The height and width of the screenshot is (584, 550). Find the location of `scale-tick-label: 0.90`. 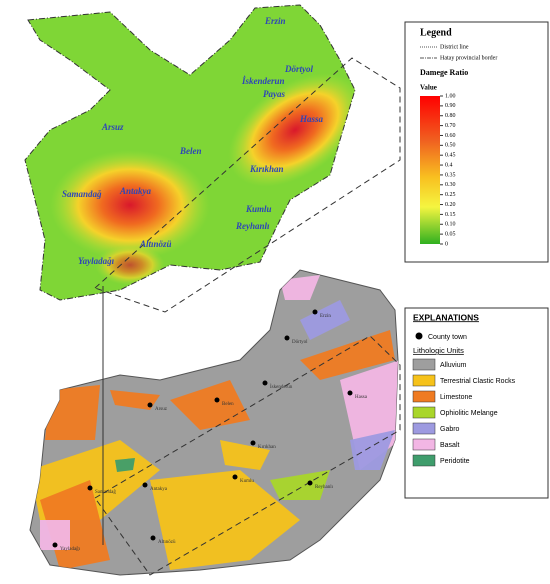

scale-tick-label: 0.90 is located at coordinates (450, 106).